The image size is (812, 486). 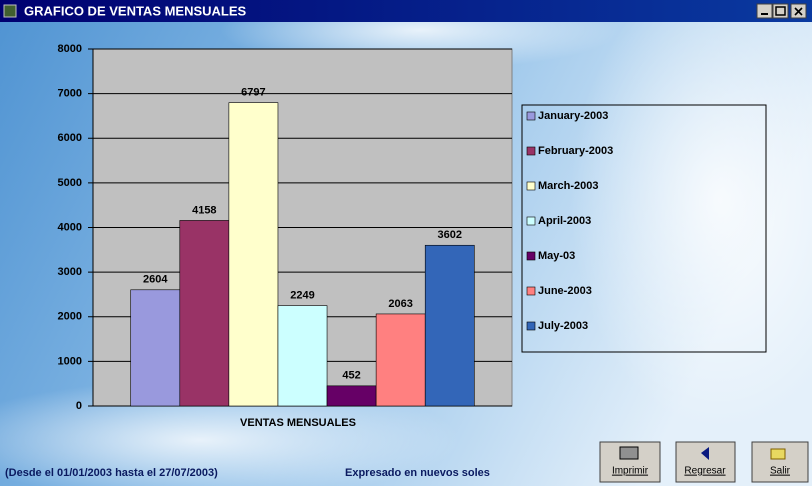 I want to click on x-axis-label: VENTAS MENSUALES, so click(x=298, y=423).